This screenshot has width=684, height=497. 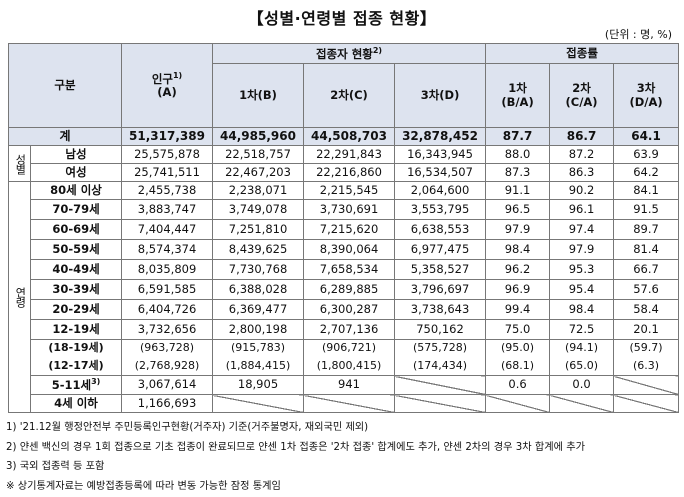 I want to click on header-dose1: 1차(B), so click(x=258, y=95).